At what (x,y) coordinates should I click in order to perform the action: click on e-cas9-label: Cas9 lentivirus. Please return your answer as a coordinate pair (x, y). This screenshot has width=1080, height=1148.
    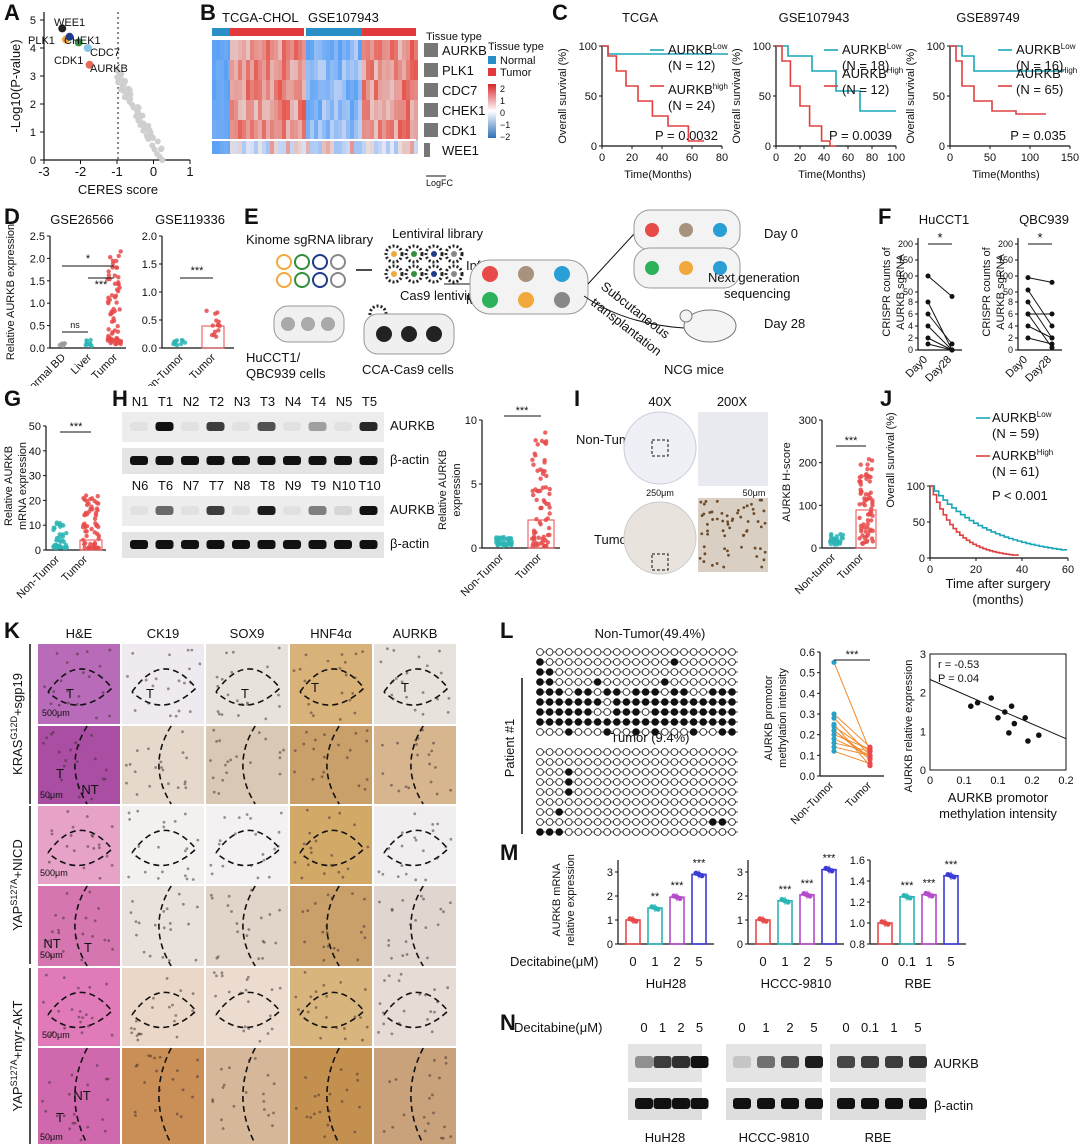
    Looking at the image, I should click on (443, 295).